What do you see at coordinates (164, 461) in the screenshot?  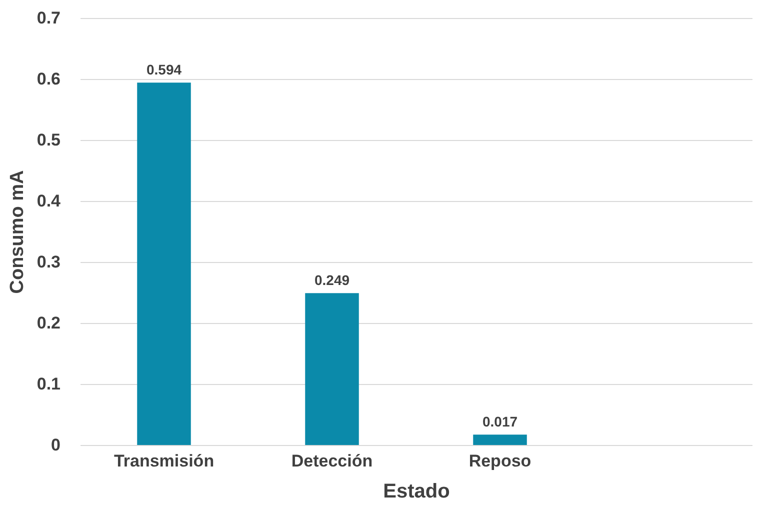 I see `x-tick-label: Transmisión` at bounding box center [164, 461].